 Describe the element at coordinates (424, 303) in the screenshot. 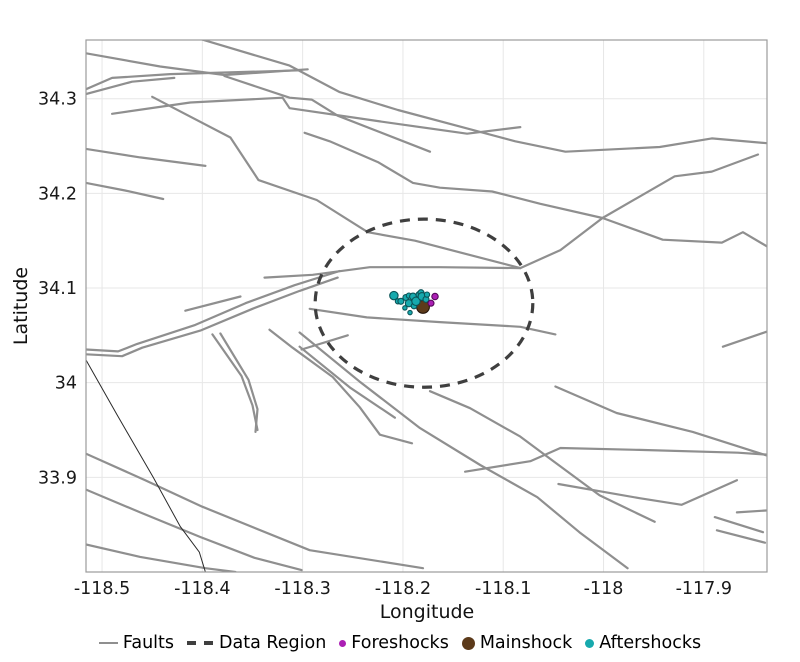

I see `data-region-circle` at that location.